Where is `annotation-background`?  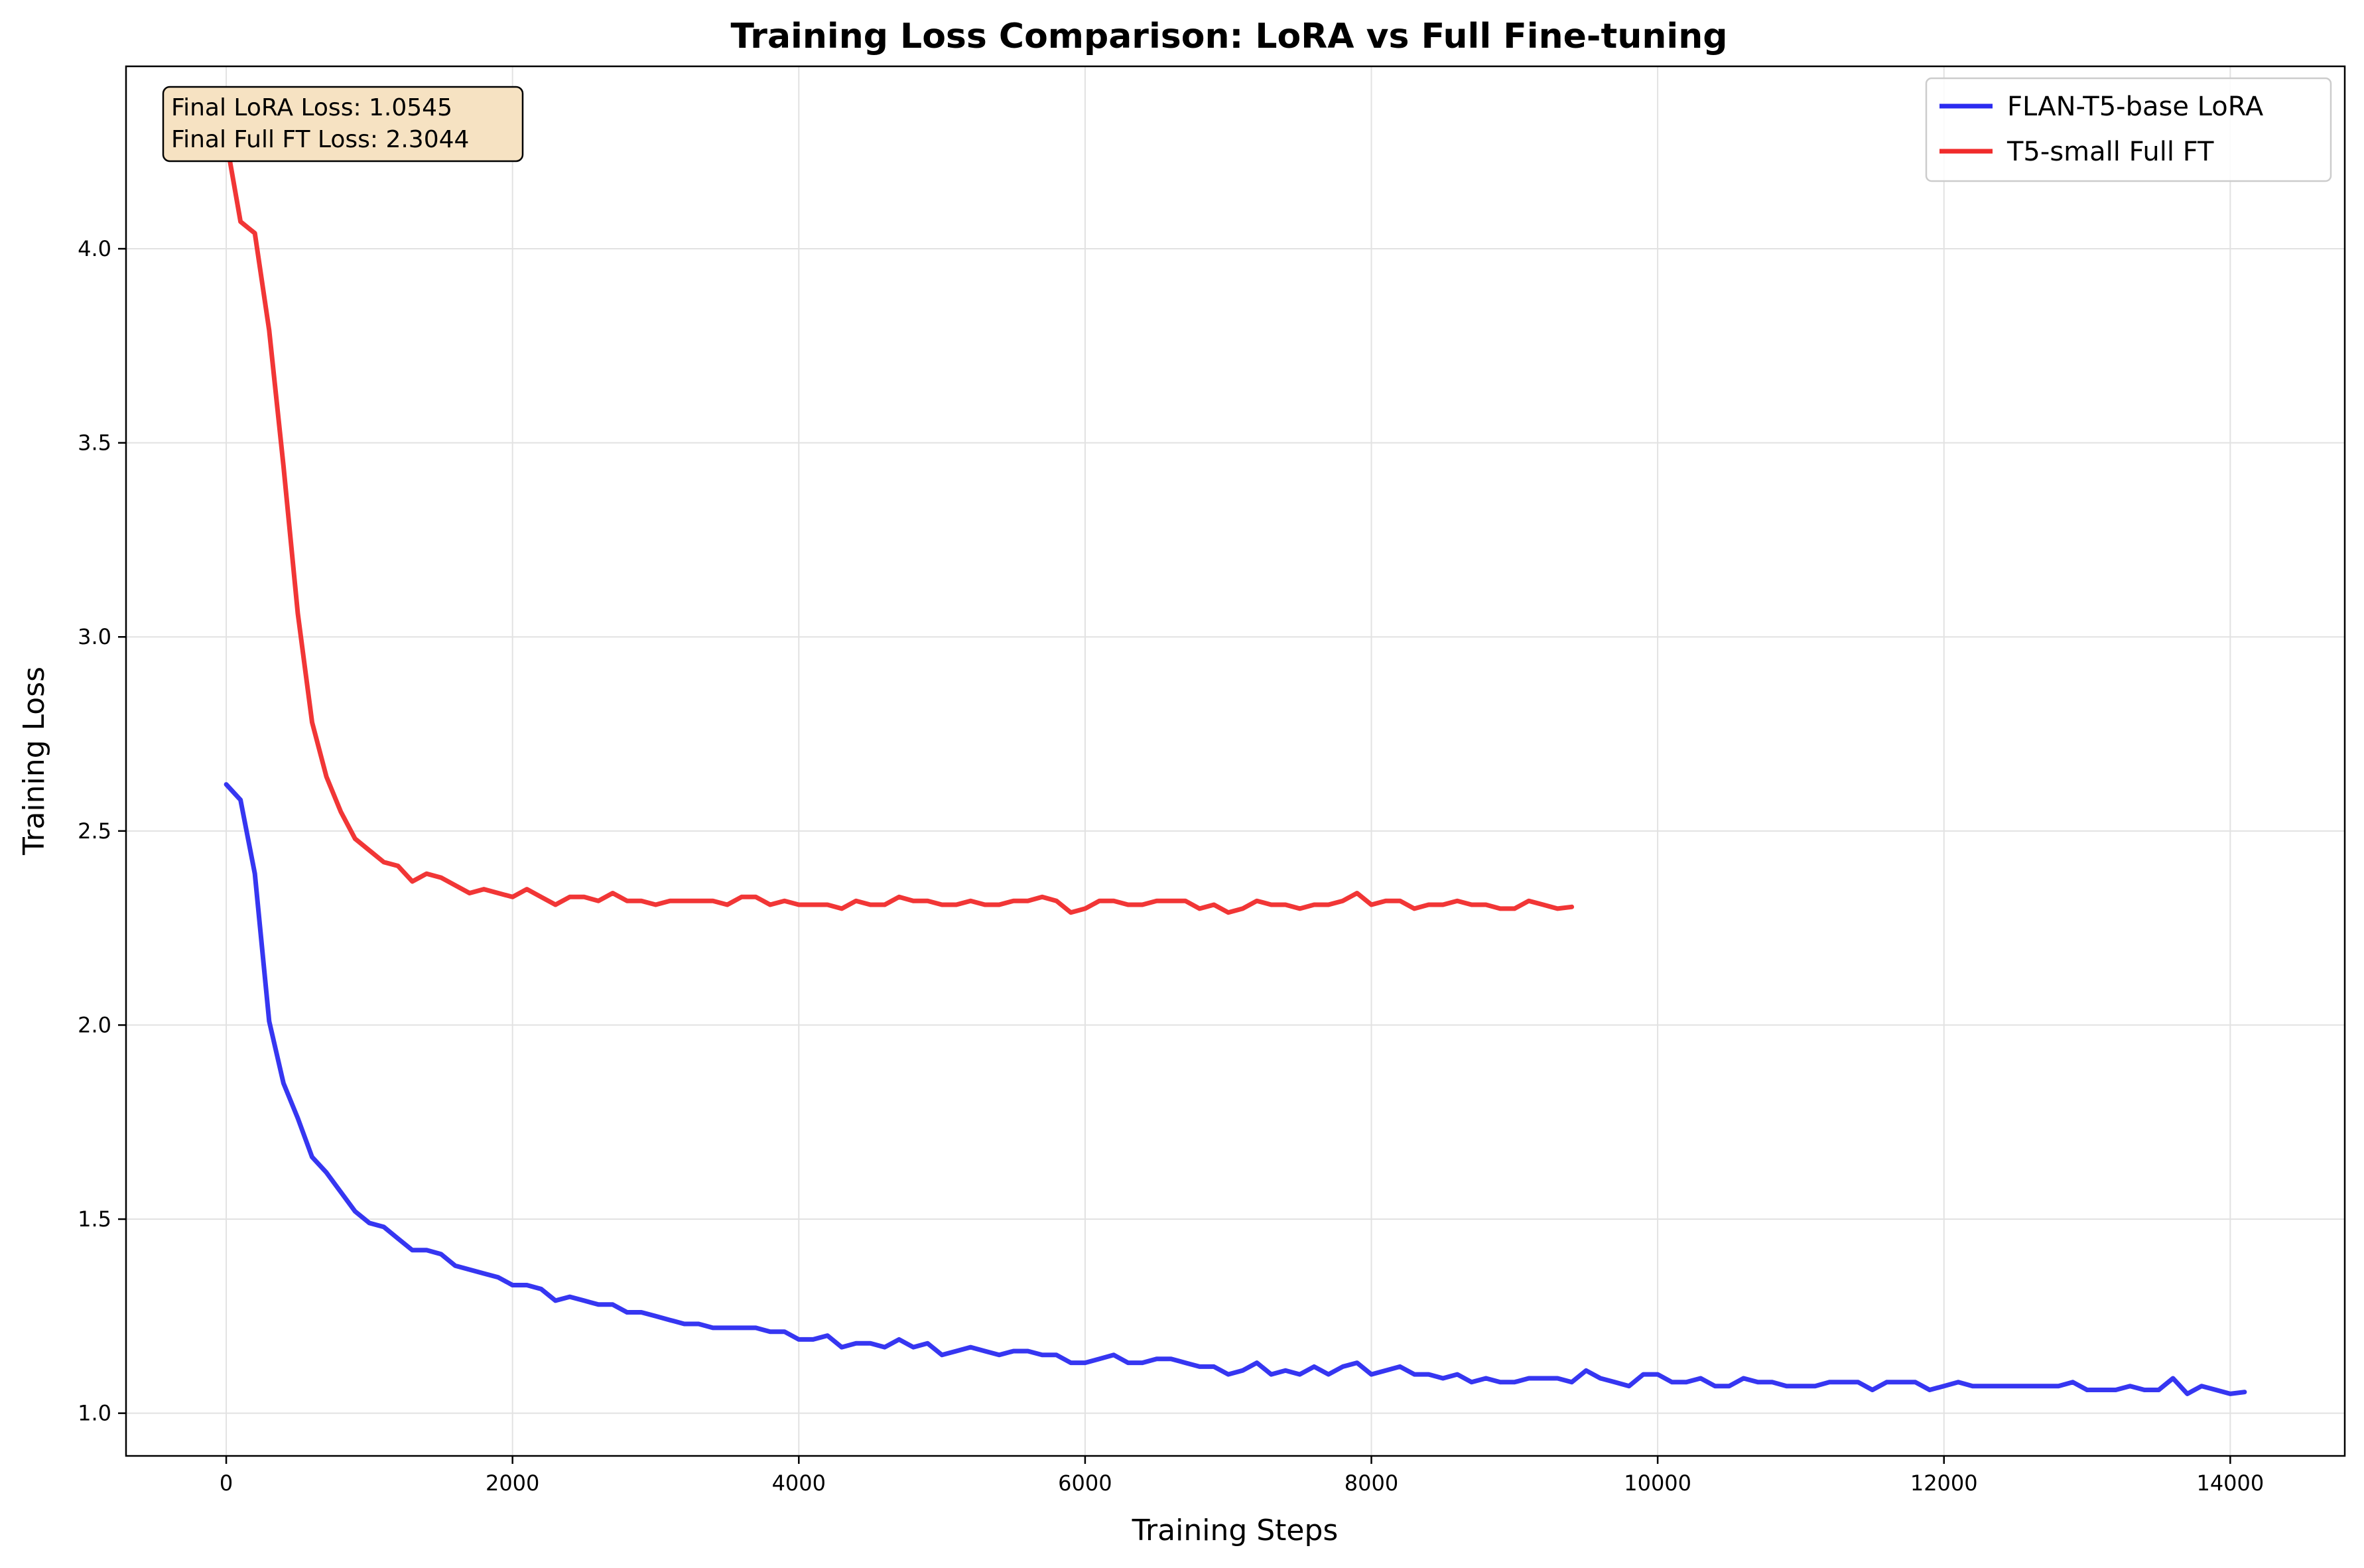
annotation-background is located at coordinates (343, 124).